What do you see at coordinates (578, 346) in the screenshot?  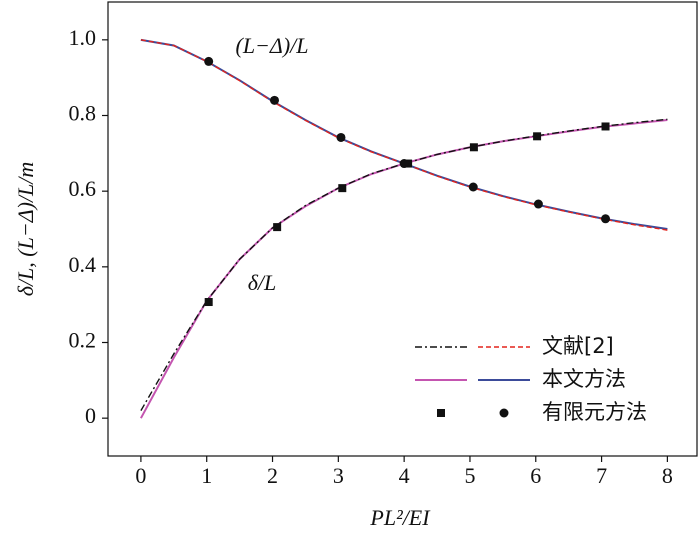 I see `legend-label: 文献[2]` at bounding box center [578, 346].